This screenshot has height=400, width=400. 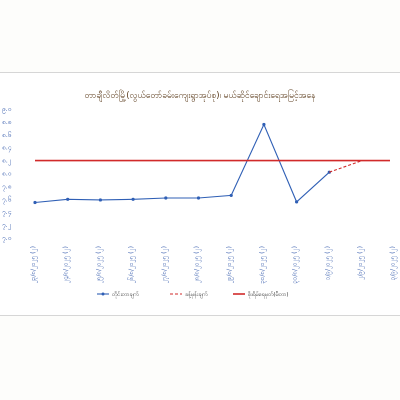 What do you see at coordinates (6, 161) in the screenshot?
I see `y-tick-label: ၈.၂` at bounding box center [6, 161].